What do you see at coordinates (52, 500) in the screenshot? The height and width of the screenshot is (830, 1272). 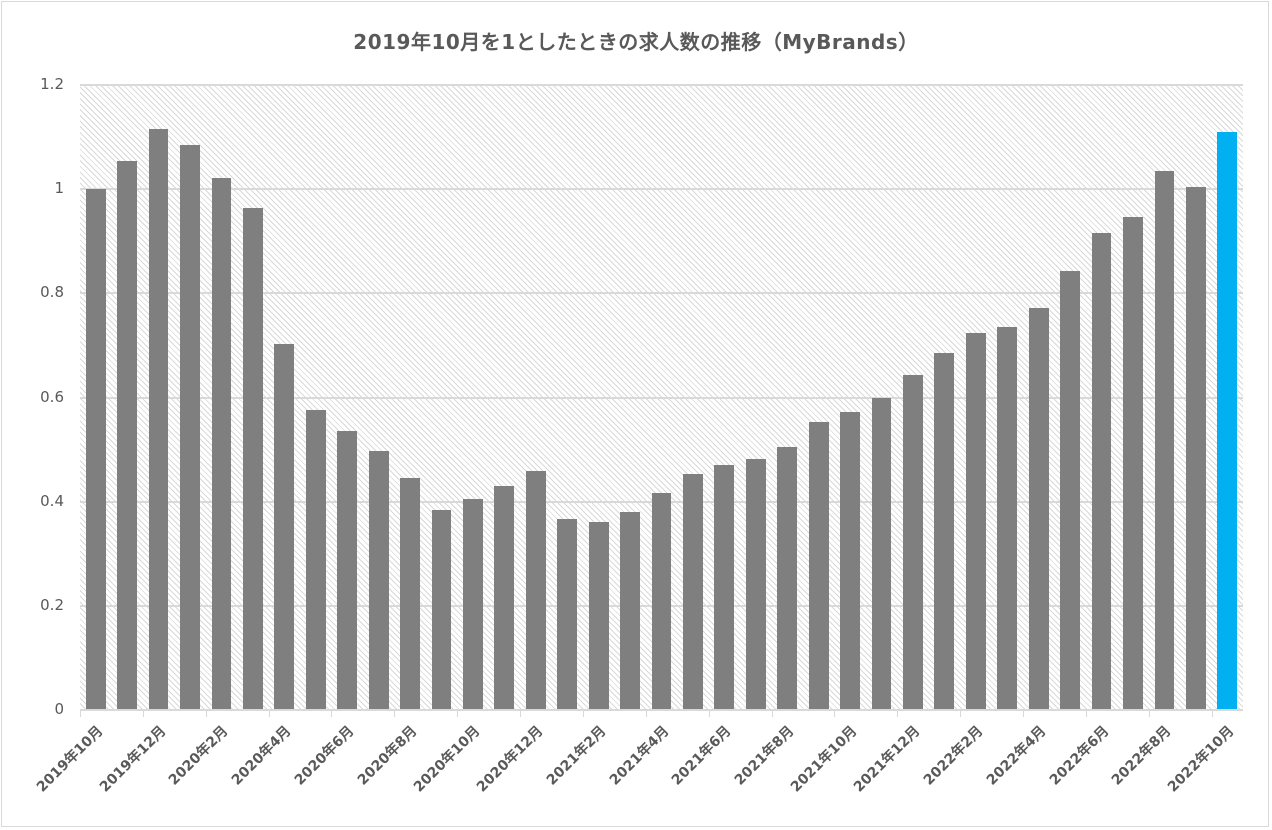 I see `y-tick-label: 0.4` at bounding box center [52, 500].